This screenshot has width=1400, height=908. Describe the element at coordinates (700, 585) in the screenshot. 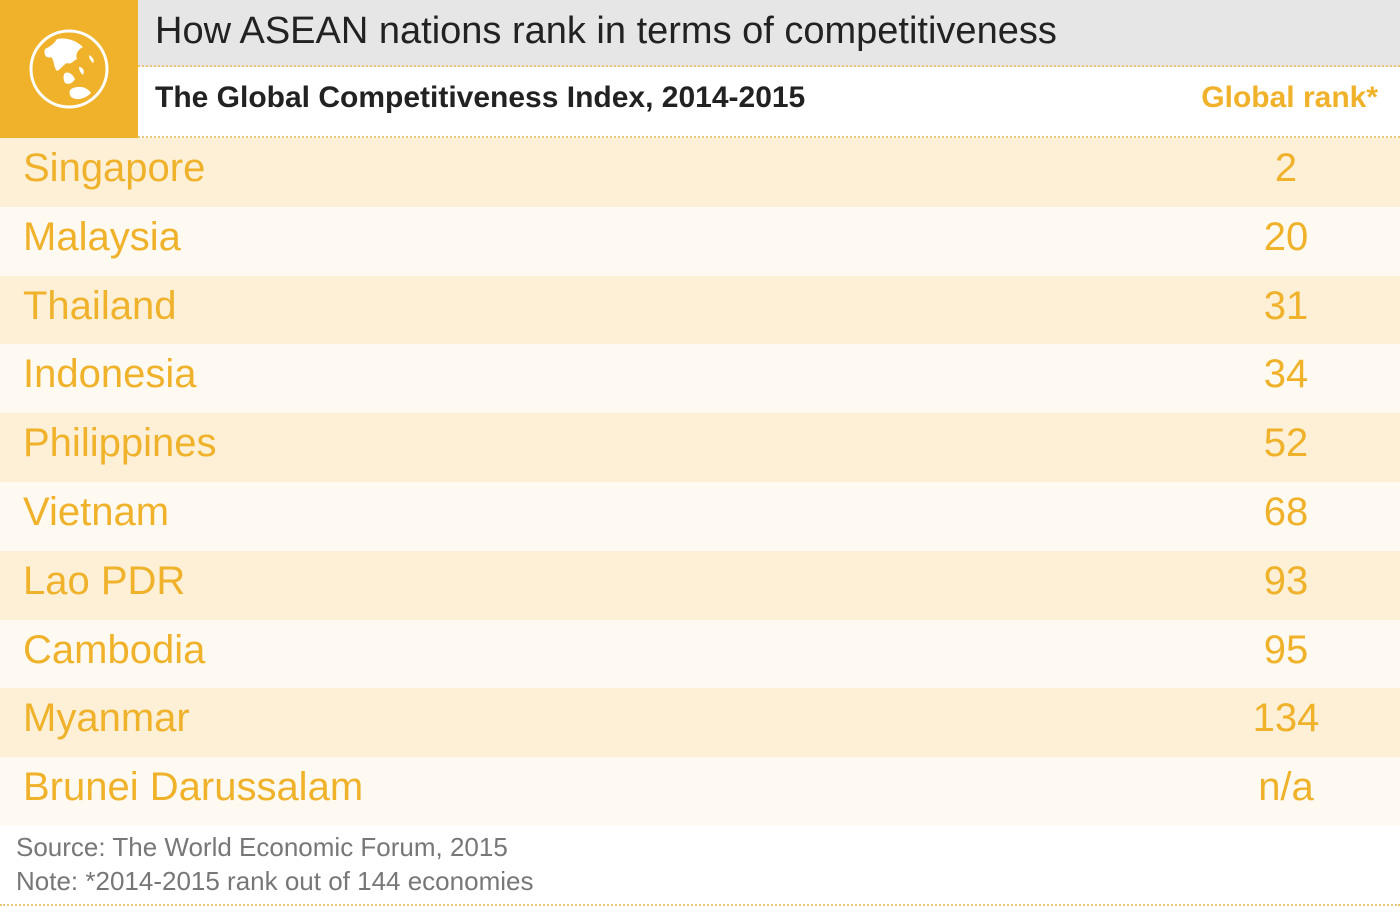

I see `table-row: Lao PDR 93` at that location.